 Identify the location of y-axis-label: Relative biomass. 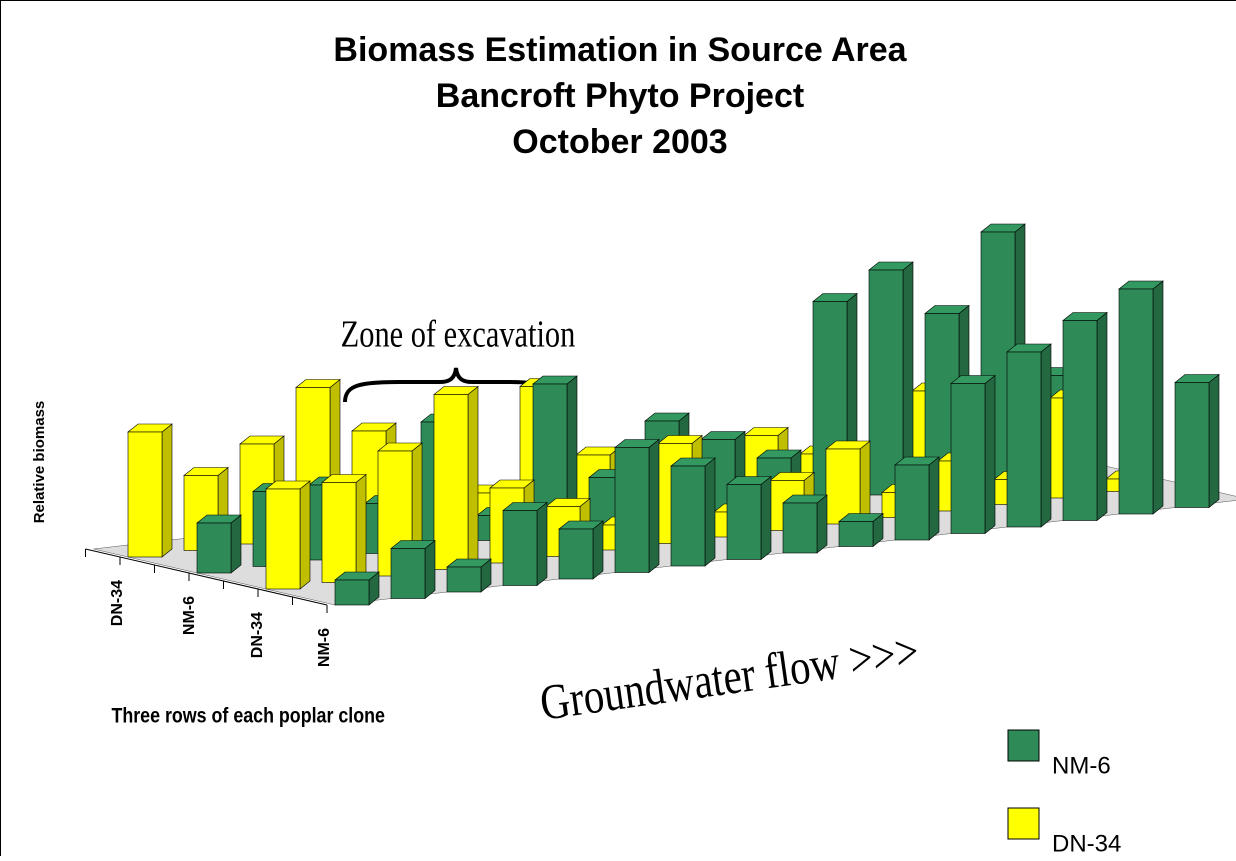
(39, 462).